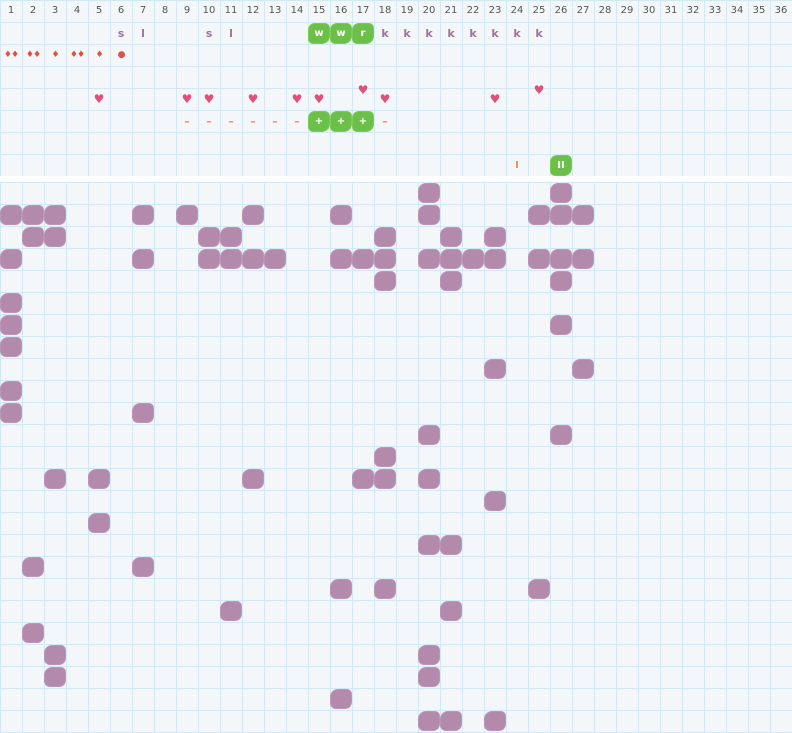 This screenshot has width=792, height=733. Describe the element at coordinates (517, 165) in the screenshot. I see `bar-marker: I` at that location.